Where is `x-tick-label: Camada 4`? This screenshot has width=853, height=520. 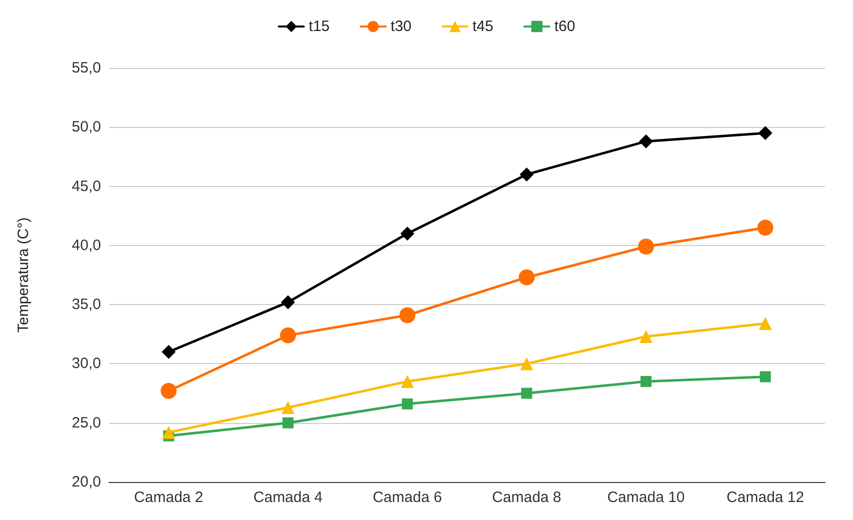
x-tick-label: Camada 4 is located at coordinates (288, 497).